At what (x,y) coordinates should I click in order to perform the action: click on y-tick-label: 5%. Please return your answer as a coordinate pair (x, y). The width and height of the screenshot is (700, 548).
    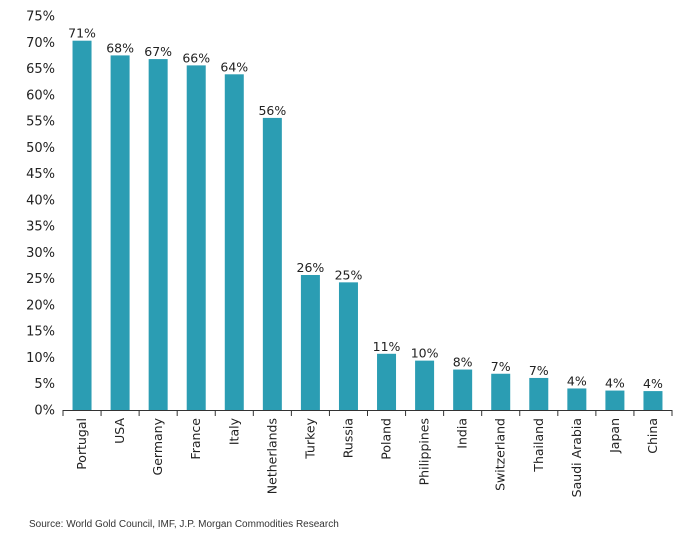
    Looking at the image, I should click on (44, 384).